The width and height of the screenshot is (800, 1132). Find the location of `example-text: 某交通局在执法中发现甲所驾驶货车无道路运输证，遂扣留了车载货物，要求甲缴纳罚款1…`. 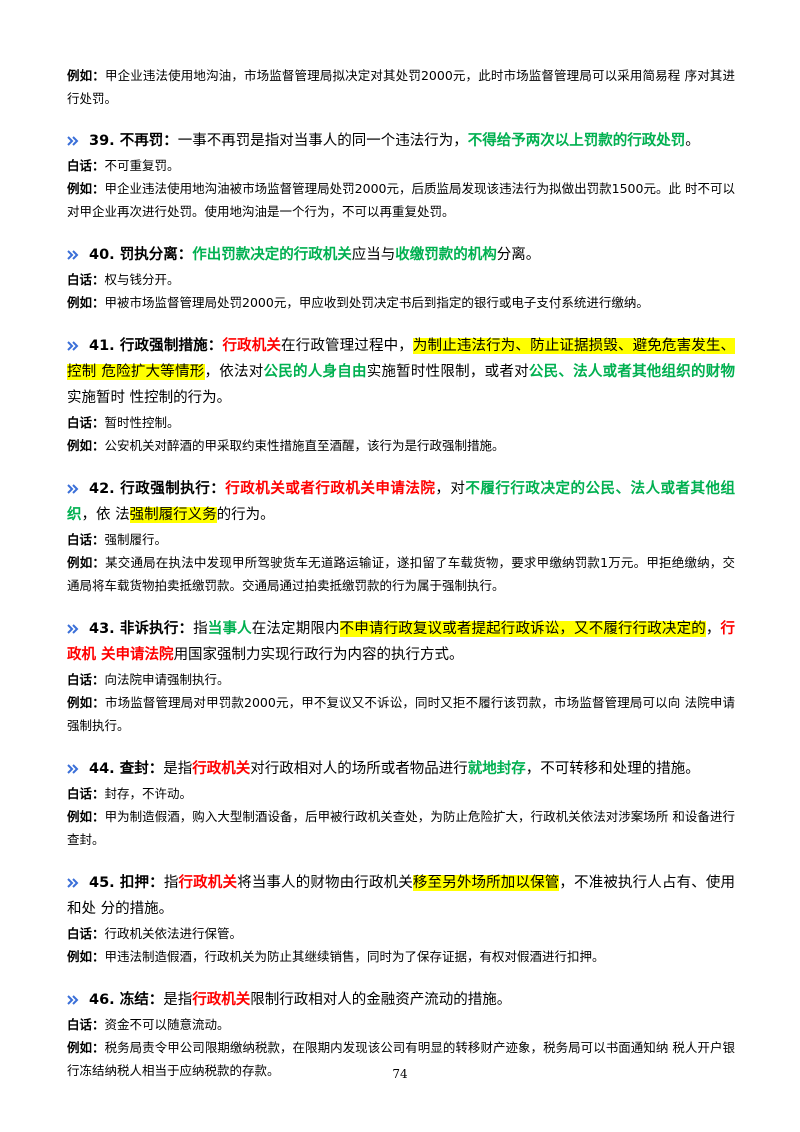

example-text: 某交通局在执法中发现甲所驾驶货车无道路运输证，遂扣留了车载货物，要求甲缴纳罚款1… is located at coordinates (401, 574).